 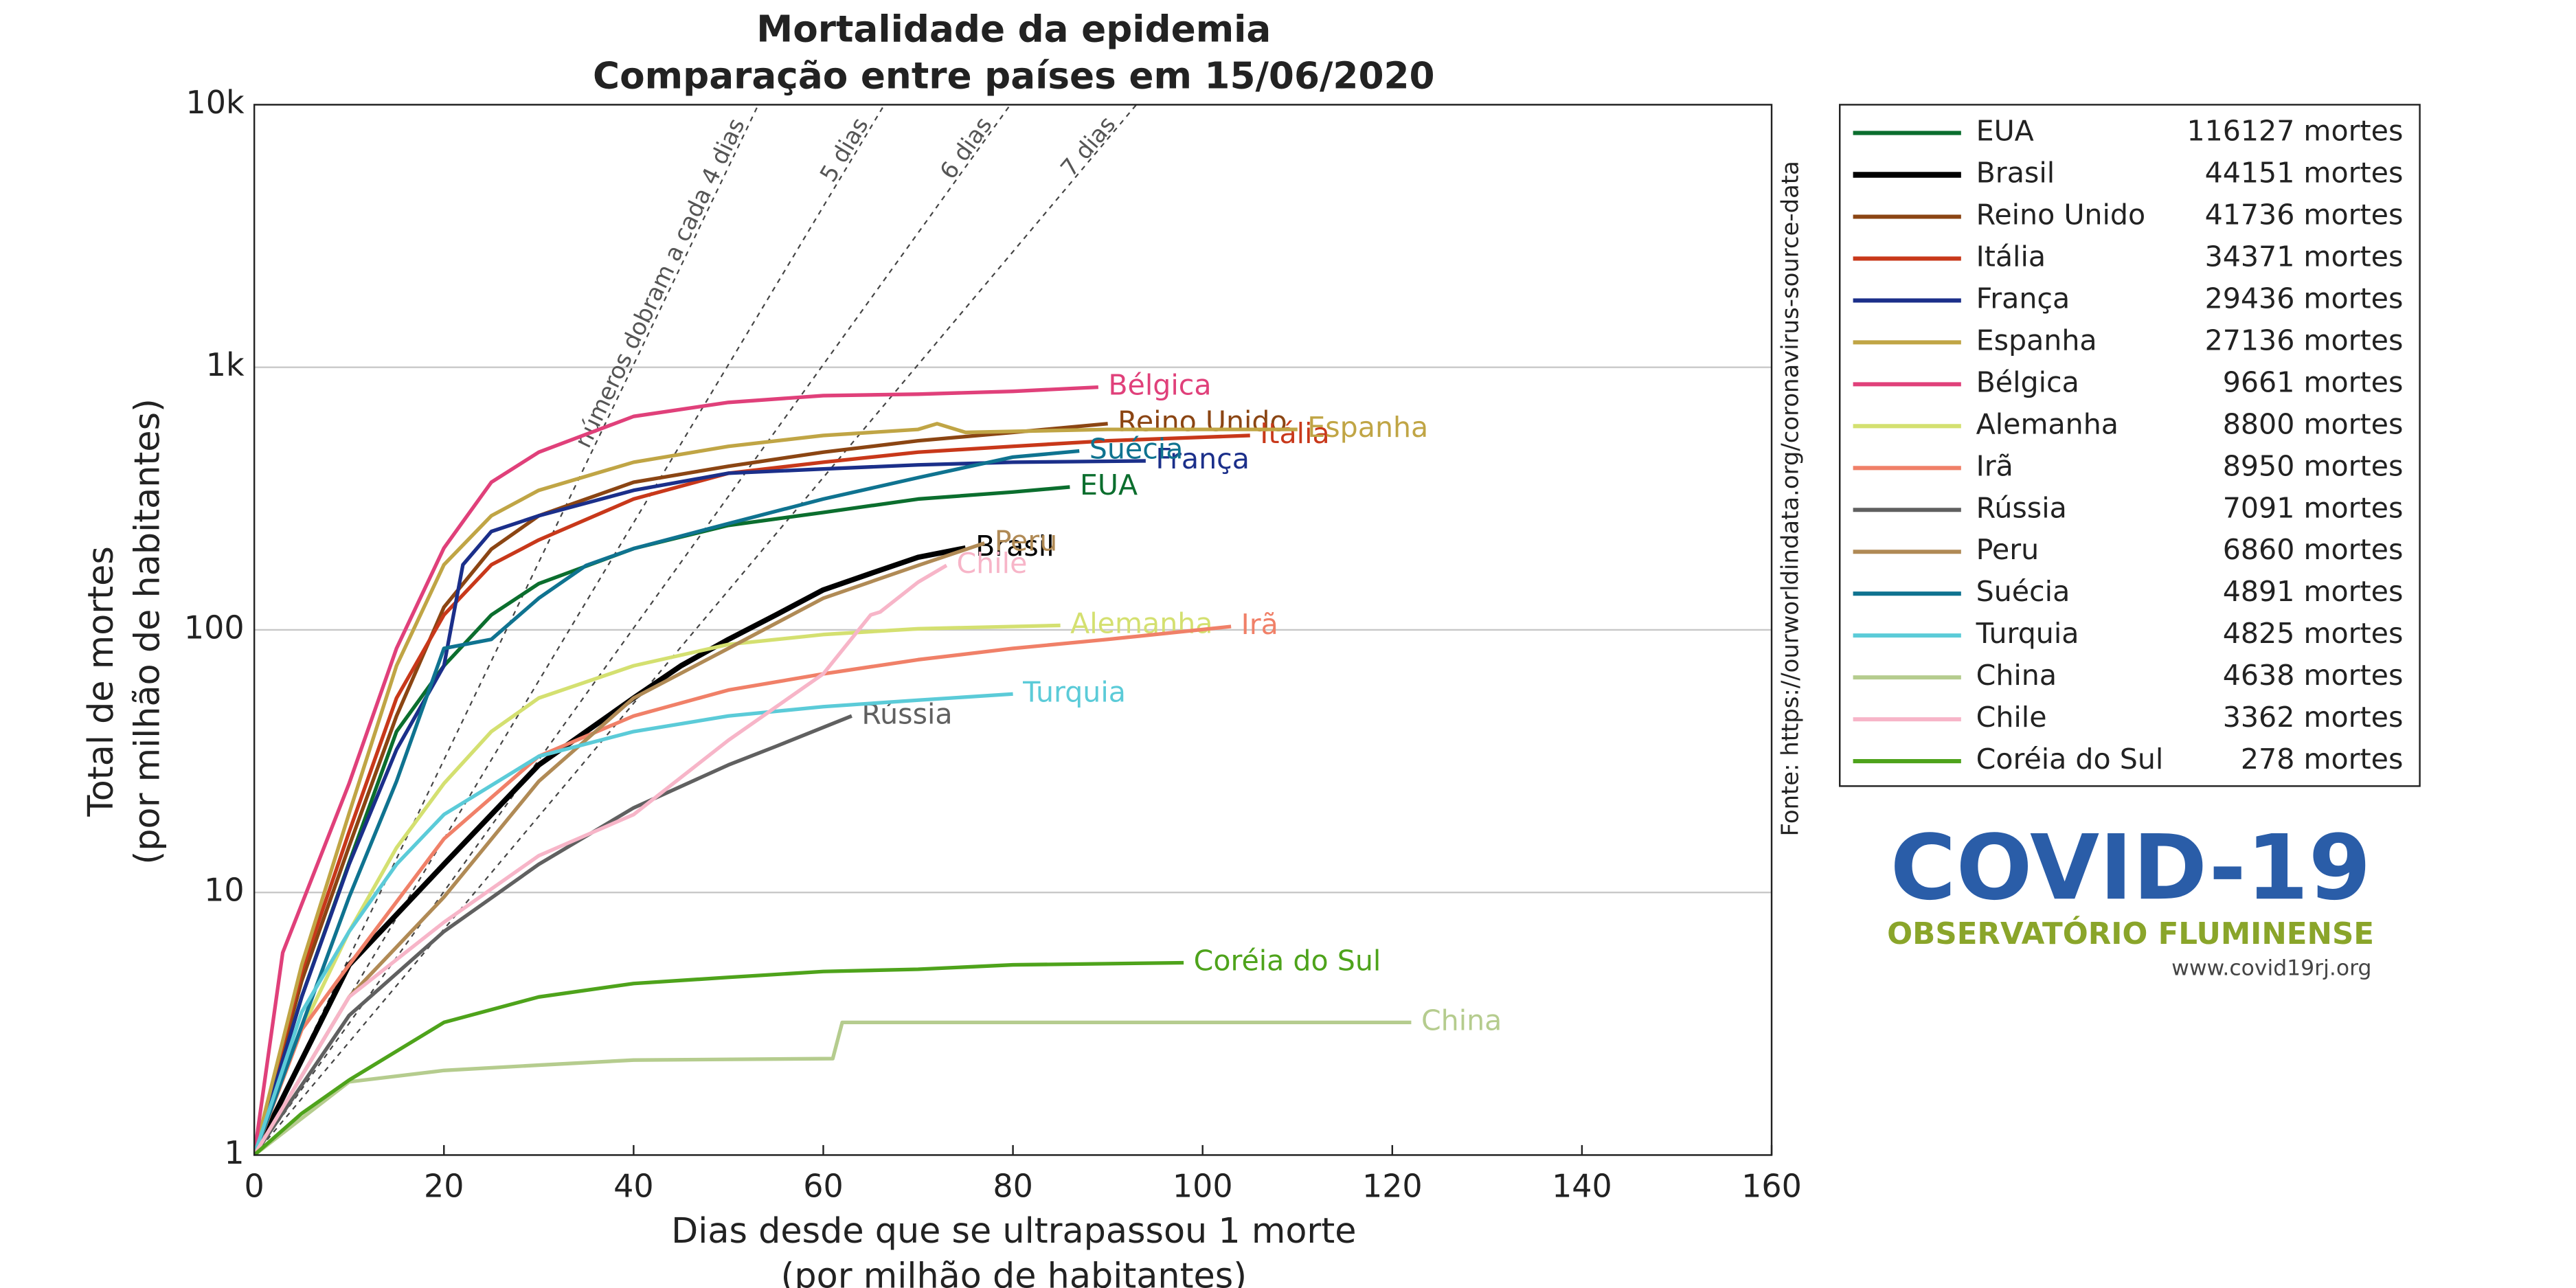 What do you see at coordinates (823, 1185) in the screenshot?
I see `x-tick-label: 60` at bounding box center [823, 1185].